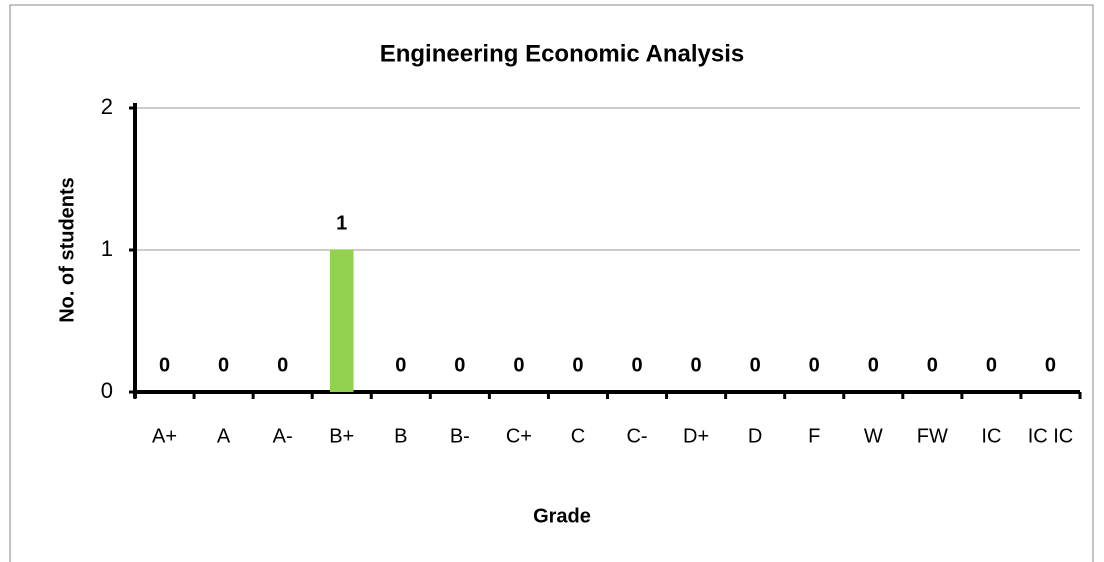  Describe the element at coordinates (341, 436) in the screenshot. I see `x-tick-label: B+` at that location.